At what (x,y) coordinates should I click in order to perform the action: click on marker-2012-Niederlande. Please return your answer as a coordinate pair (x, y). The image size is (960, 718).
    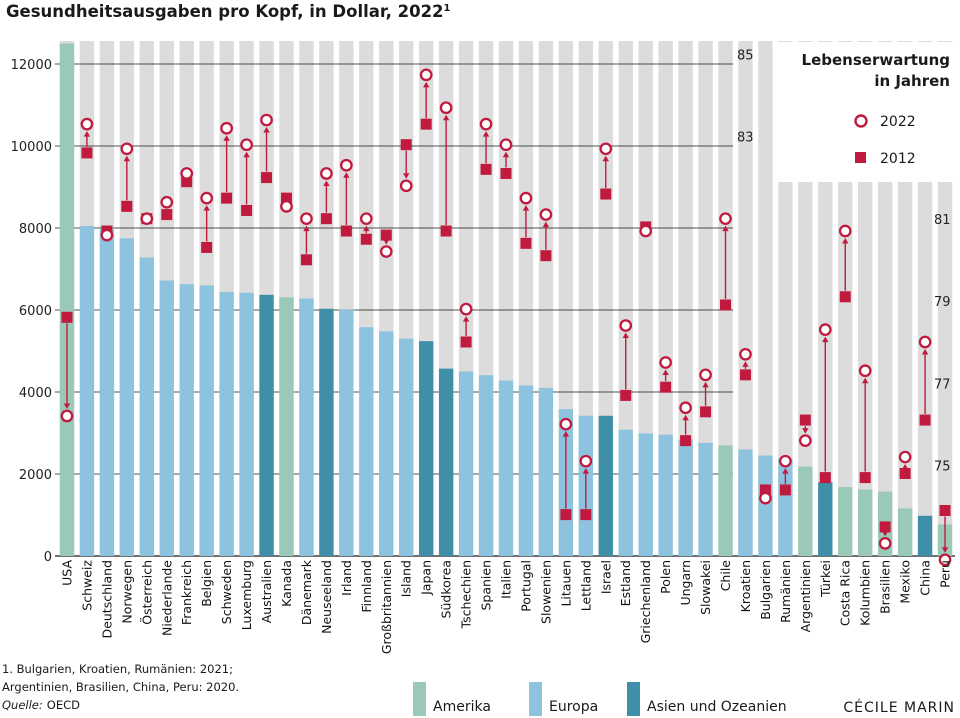
    Looking at the image, I should click on (167, 215).